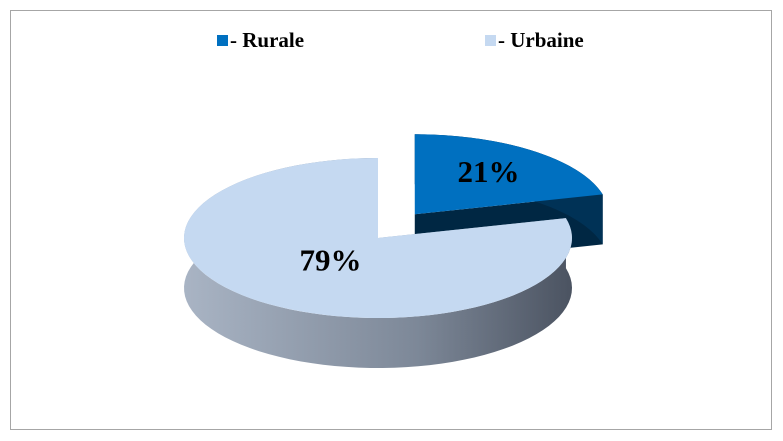 This screenshot has width=783, height=441. I want to click on legend-label: - Rurale, so click(267, 40).